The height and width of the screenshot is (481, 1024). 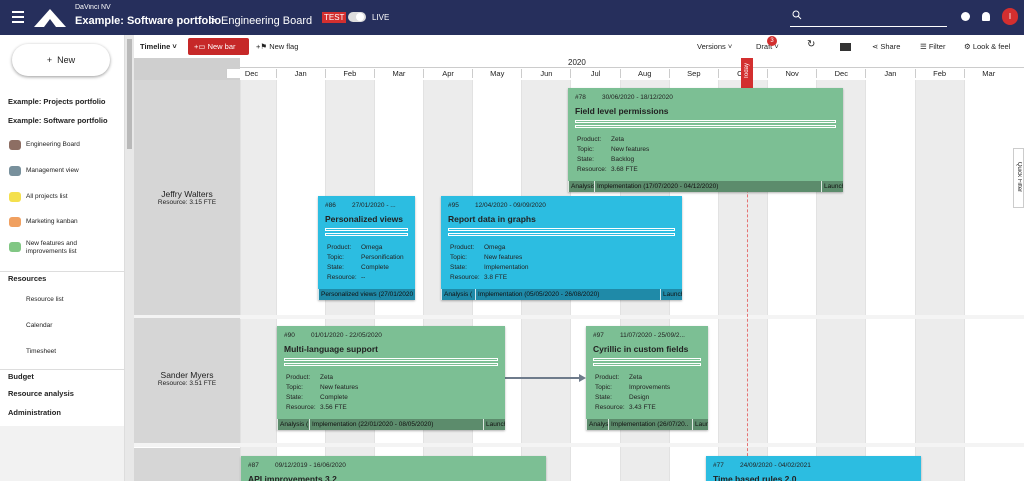 What do you see at coordinates (845, 47) in the screenshot?
I see `print-button` at bounding box center [845, 47].